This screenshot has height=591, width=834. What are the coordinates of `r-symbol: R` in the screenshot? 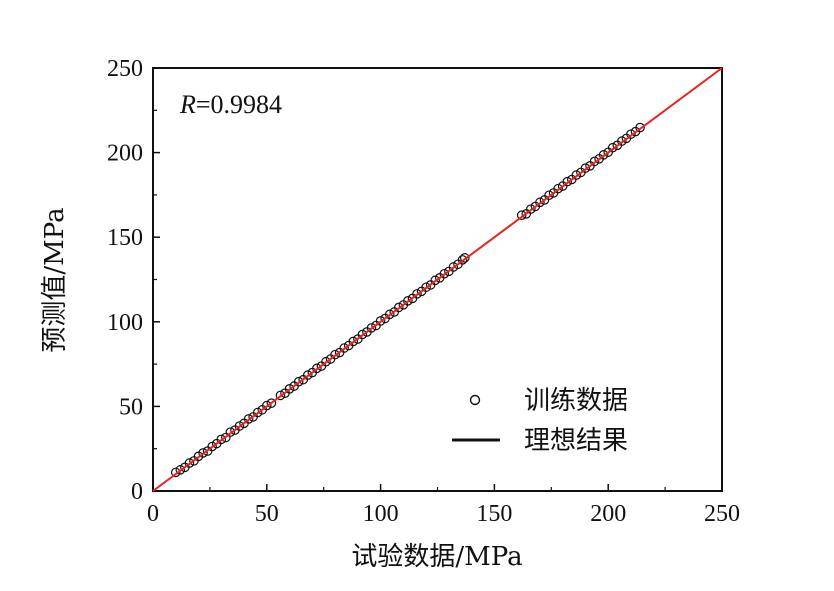 It's located at (187, 104).